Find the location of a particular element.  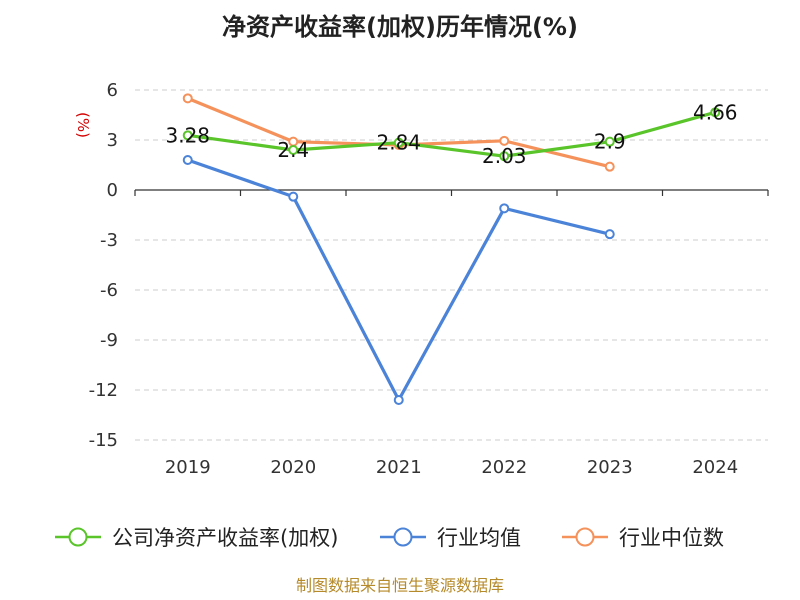

data-label: 3.28 is located at coordinates (187, 135).